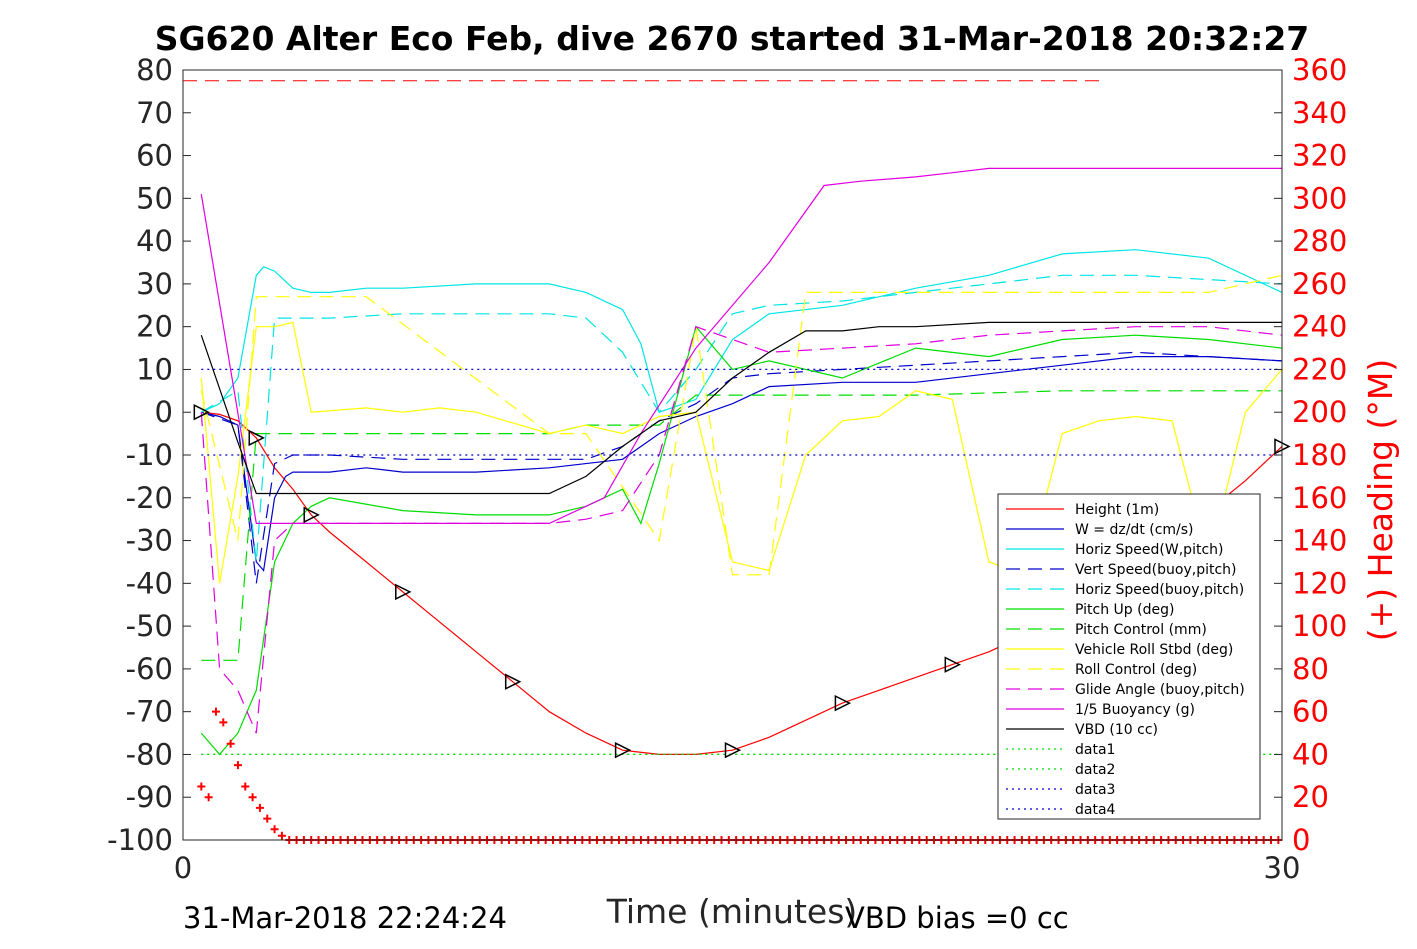 This screenshot has height=949, width=1417. Describe the element at coordinates (957, 918) in the screenshot. I see `footer-vbd-bias: VBD bias =0 cc` at that location.